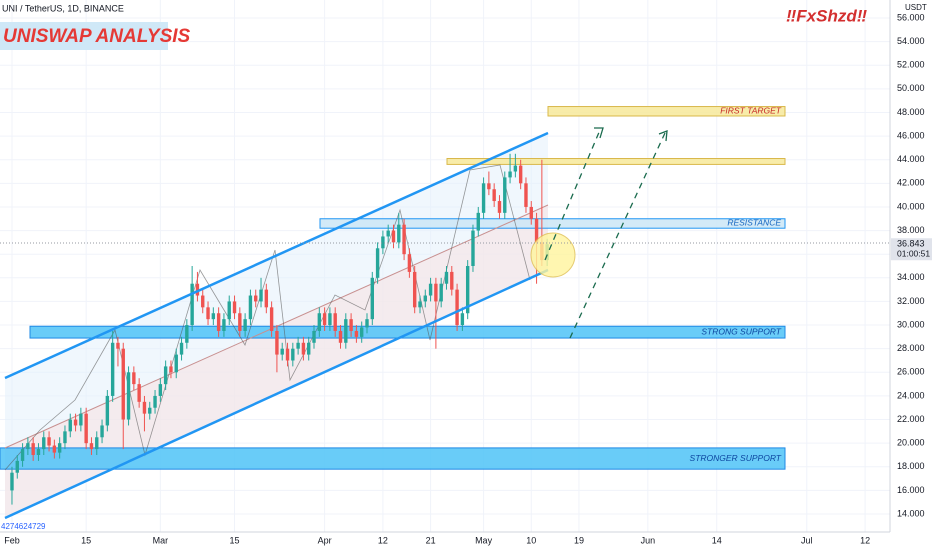 Image resolution: width=932 pixels, height=550 pixels. Describe the element at coordinates (911, 112) in the screenshot. I see `y-tick-label: 48.000` at that location.